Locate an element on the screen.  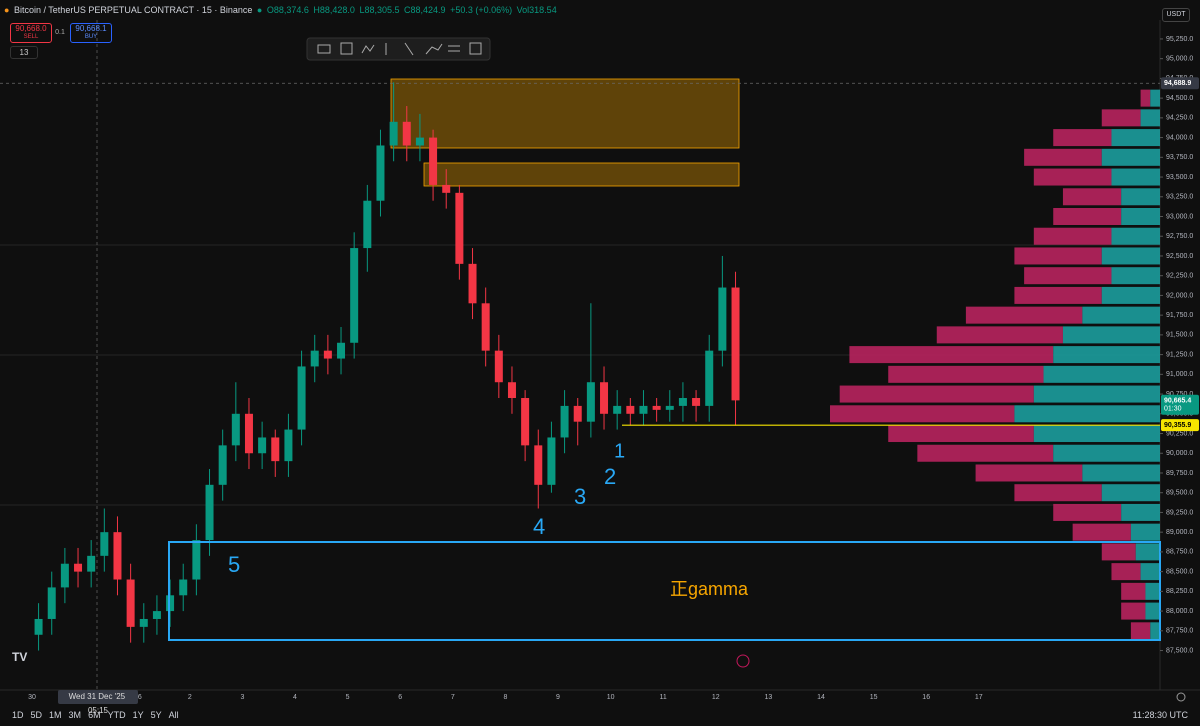
last-price-bg is located at coordinates (1180, 404).